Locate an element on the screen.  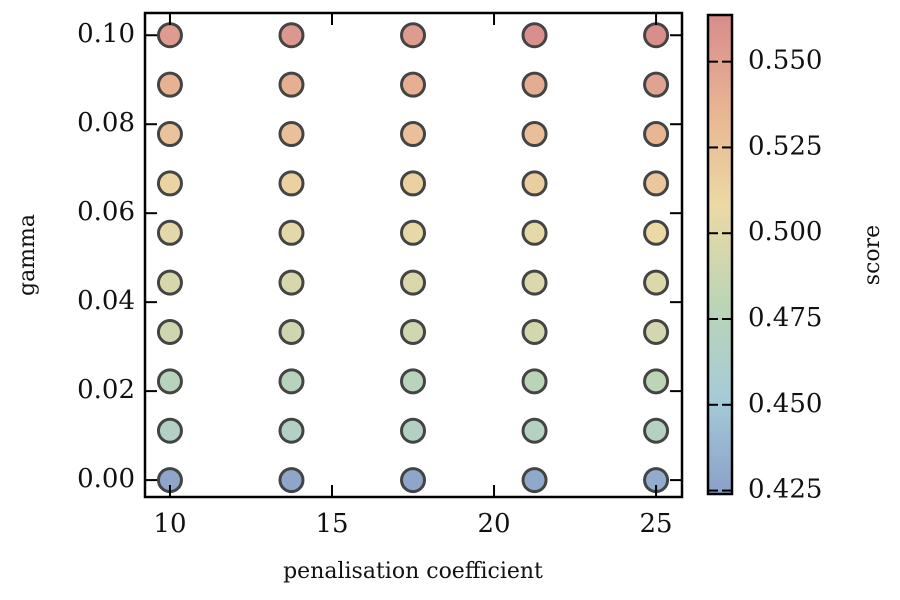
colorbar-tick-label: 0.450 is located at coordinates (785, 404).